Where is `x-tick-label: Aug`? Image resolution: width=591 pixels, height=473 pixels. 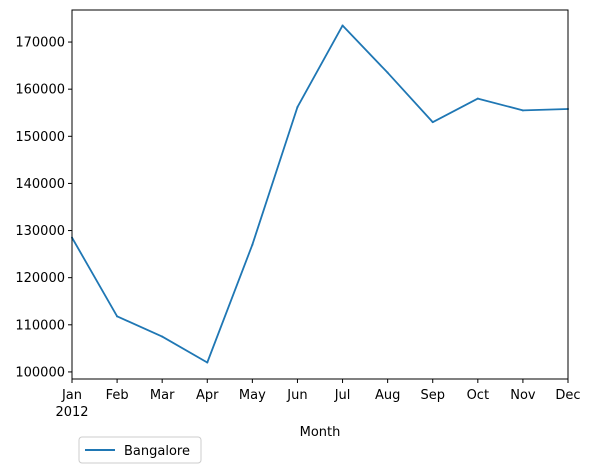
x-tick-label: Aug is located at coordinates (387, 395).